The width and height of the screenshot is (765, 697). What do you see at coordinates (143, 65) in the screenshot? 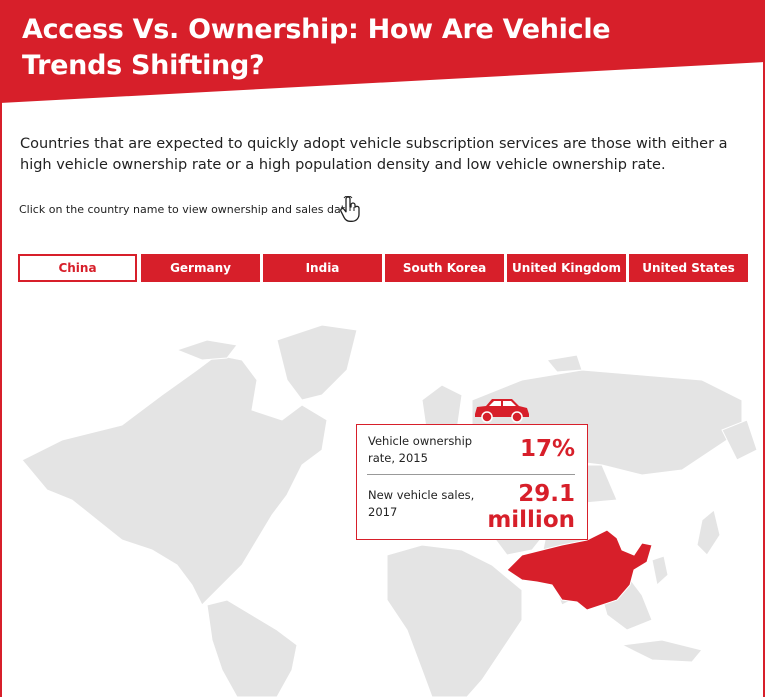
I see `title-line-2: Trends Shifting?` at bounding box center [143, 65].